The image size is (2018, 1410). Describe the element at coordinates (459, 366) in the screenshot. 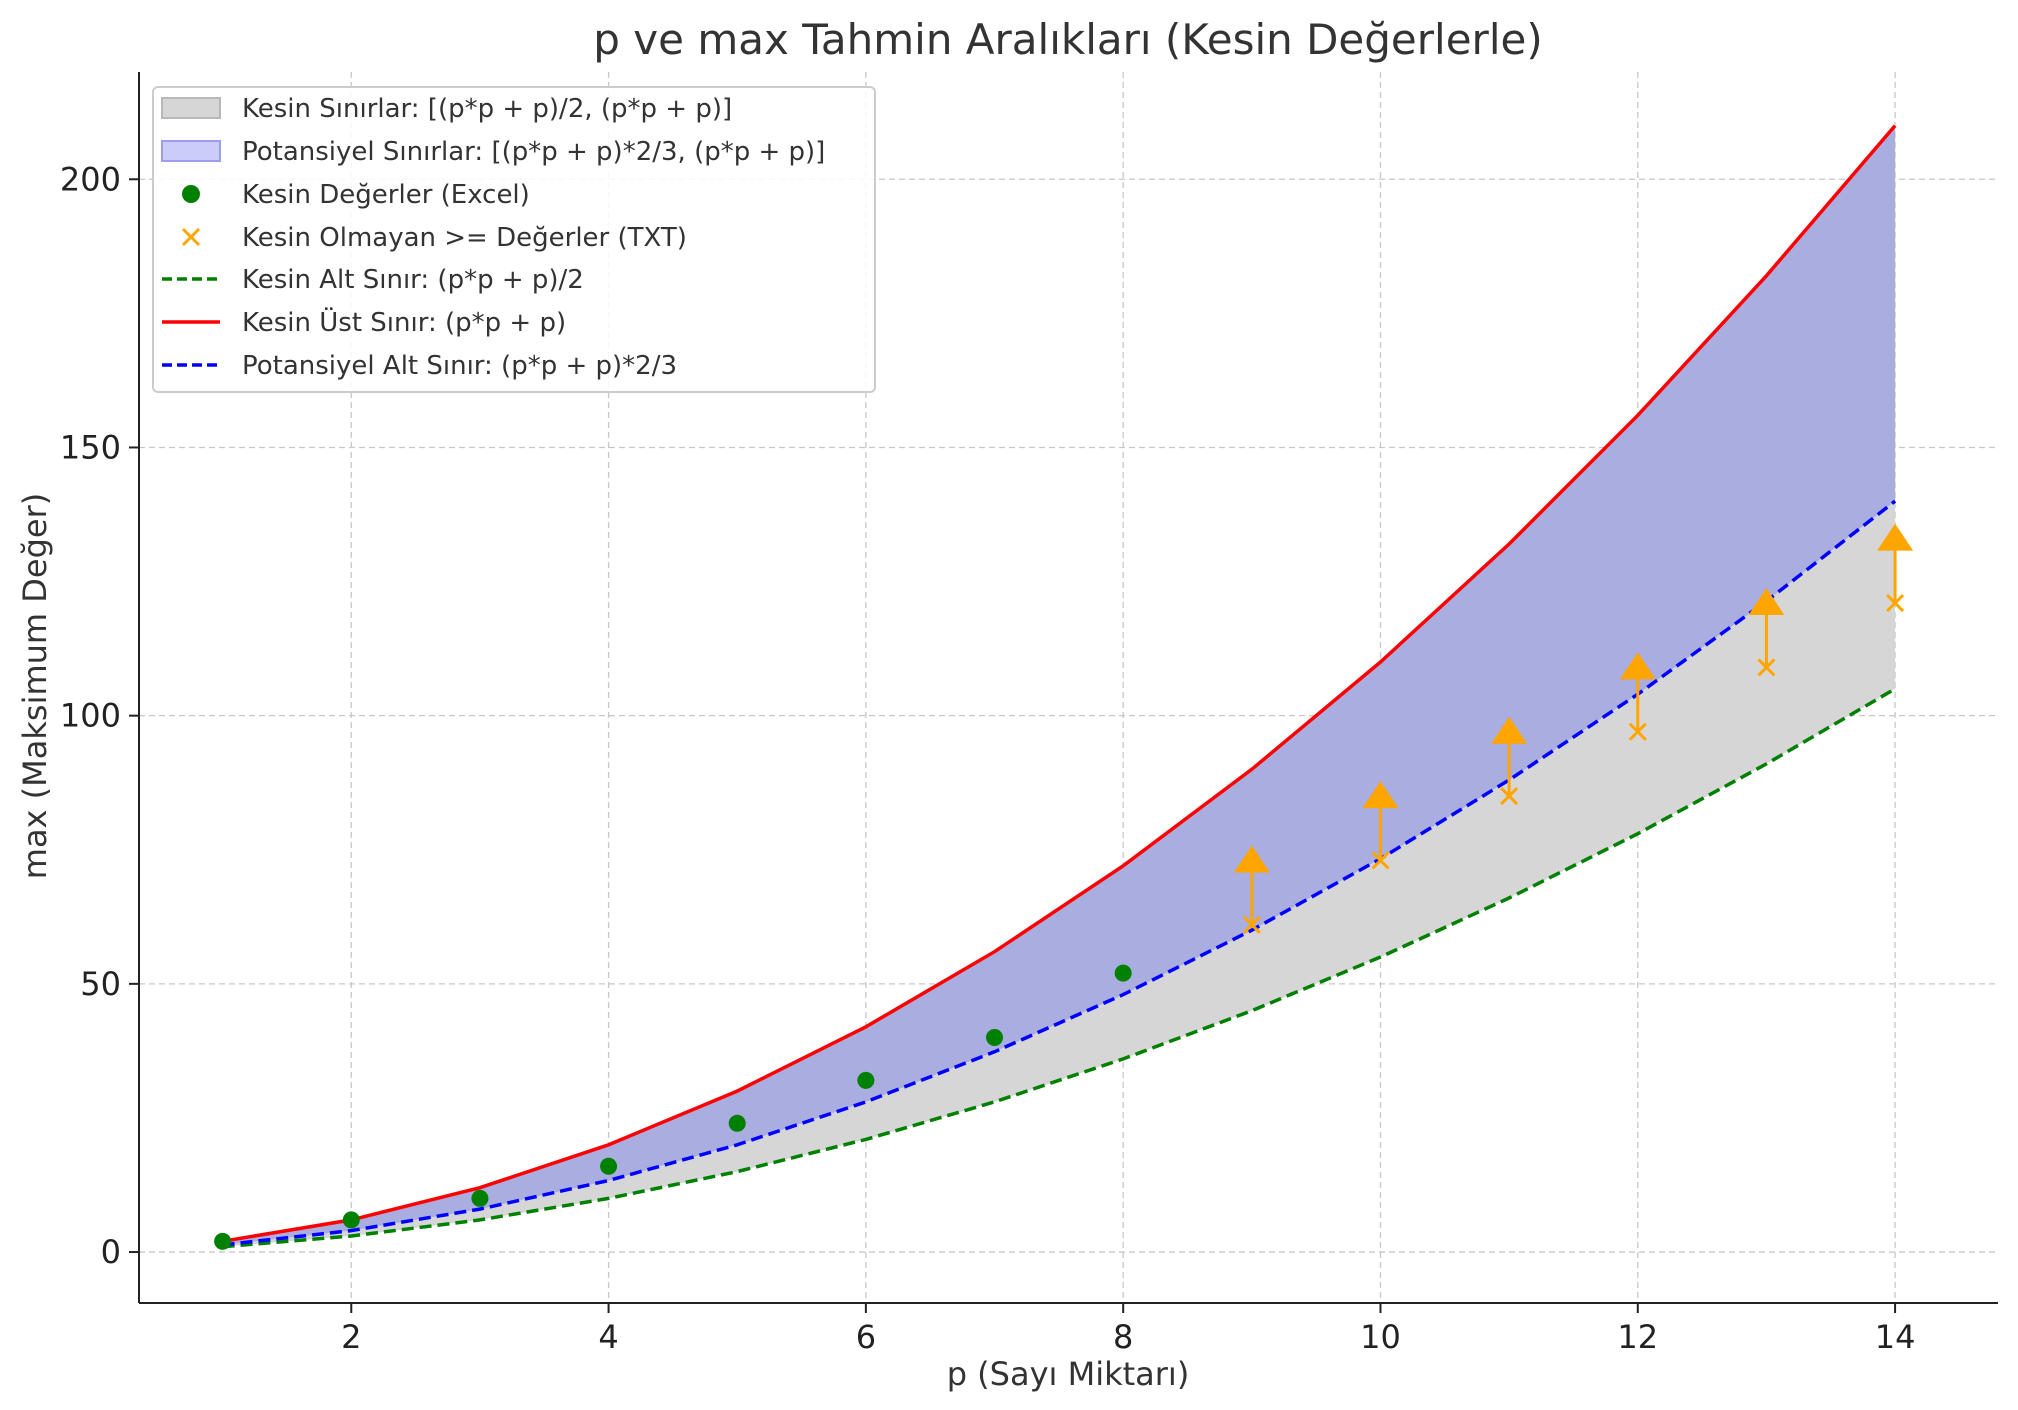

I see `legend-label: Potansiyel Alt Sınır: (p*p + p)*2/3` at that location.